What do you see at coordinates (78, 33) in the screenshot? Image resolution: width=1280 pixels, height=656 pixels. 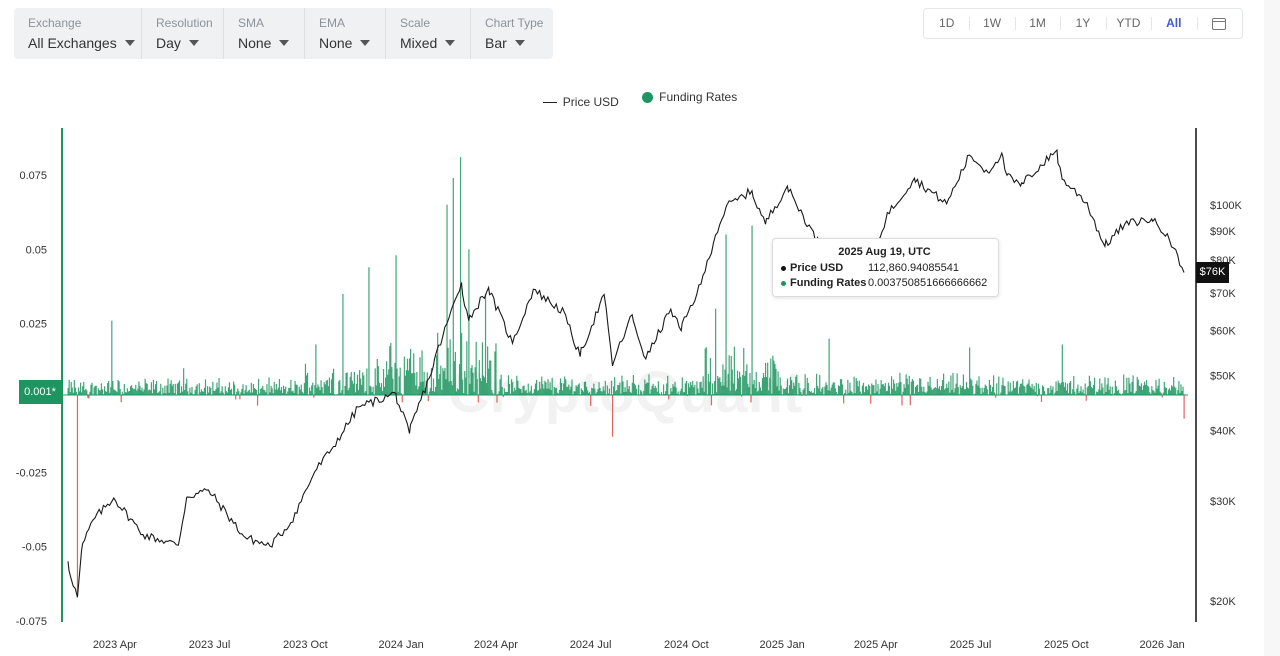 I see `exchange-select: Exchange All Exchanges` at bounding box center [78, 33].